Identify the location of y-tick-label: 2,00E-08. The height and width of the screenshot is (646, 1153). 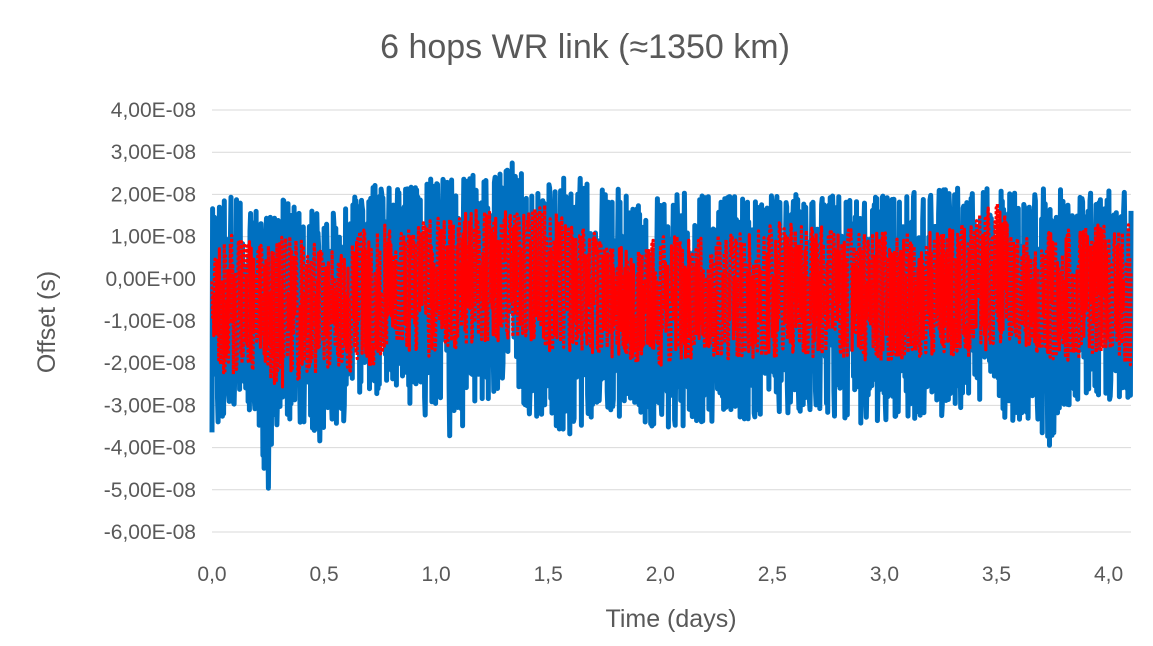
(153, 194).